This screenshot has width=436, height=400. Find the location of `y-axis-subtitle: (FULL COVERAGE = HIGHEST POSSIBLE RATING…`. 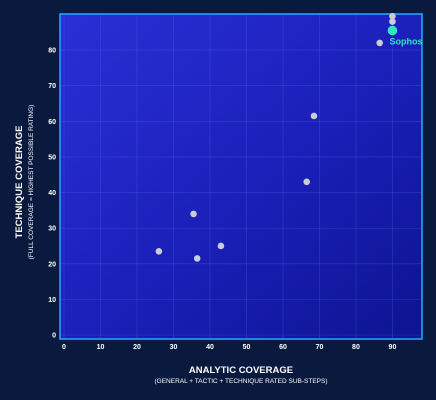

y-axis-subtitle: (FULL COVERAGE = HIGHEST POSSIBLE RATING… is located at coordinates (31, 182).